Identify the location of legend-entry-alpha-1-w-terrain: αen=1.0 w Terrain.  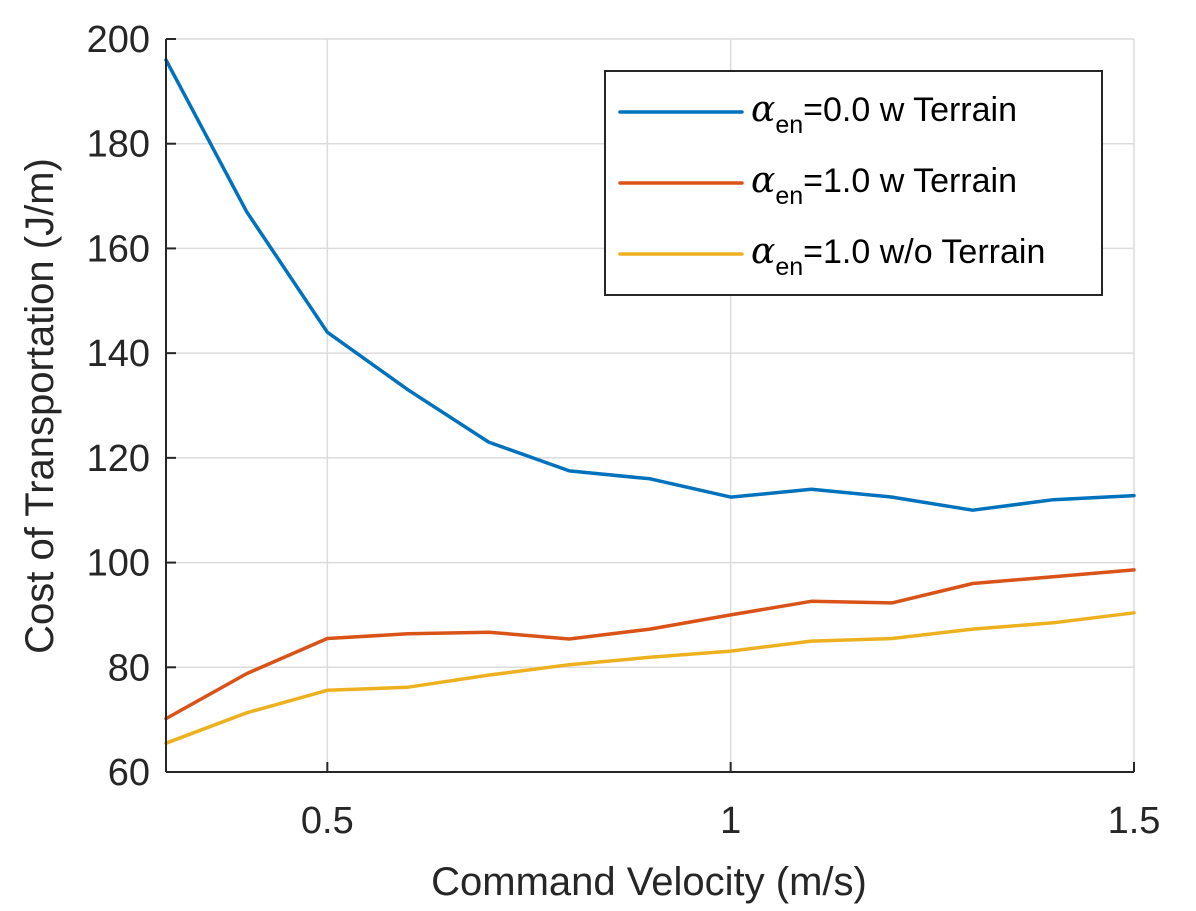
(817, 185).